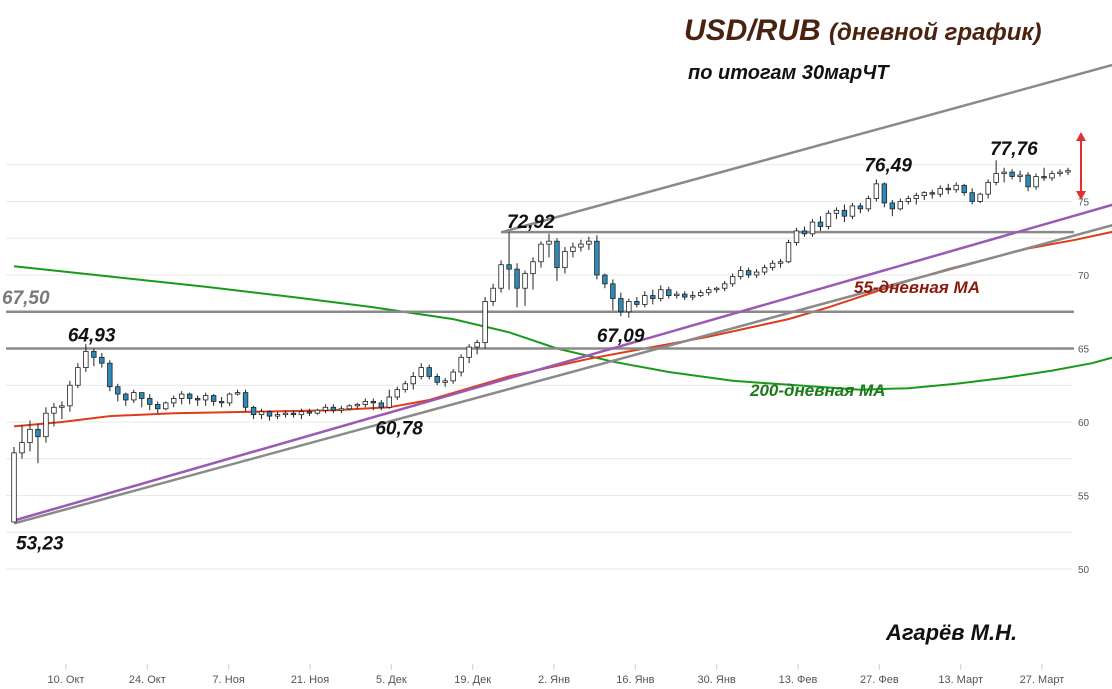 The height and width of the screenshot is (689, 1112). What do you see at coordinates (1014, 149) in the screenshot?
I see `price-annotation: 77,76` at bounding box center [1014, 149].